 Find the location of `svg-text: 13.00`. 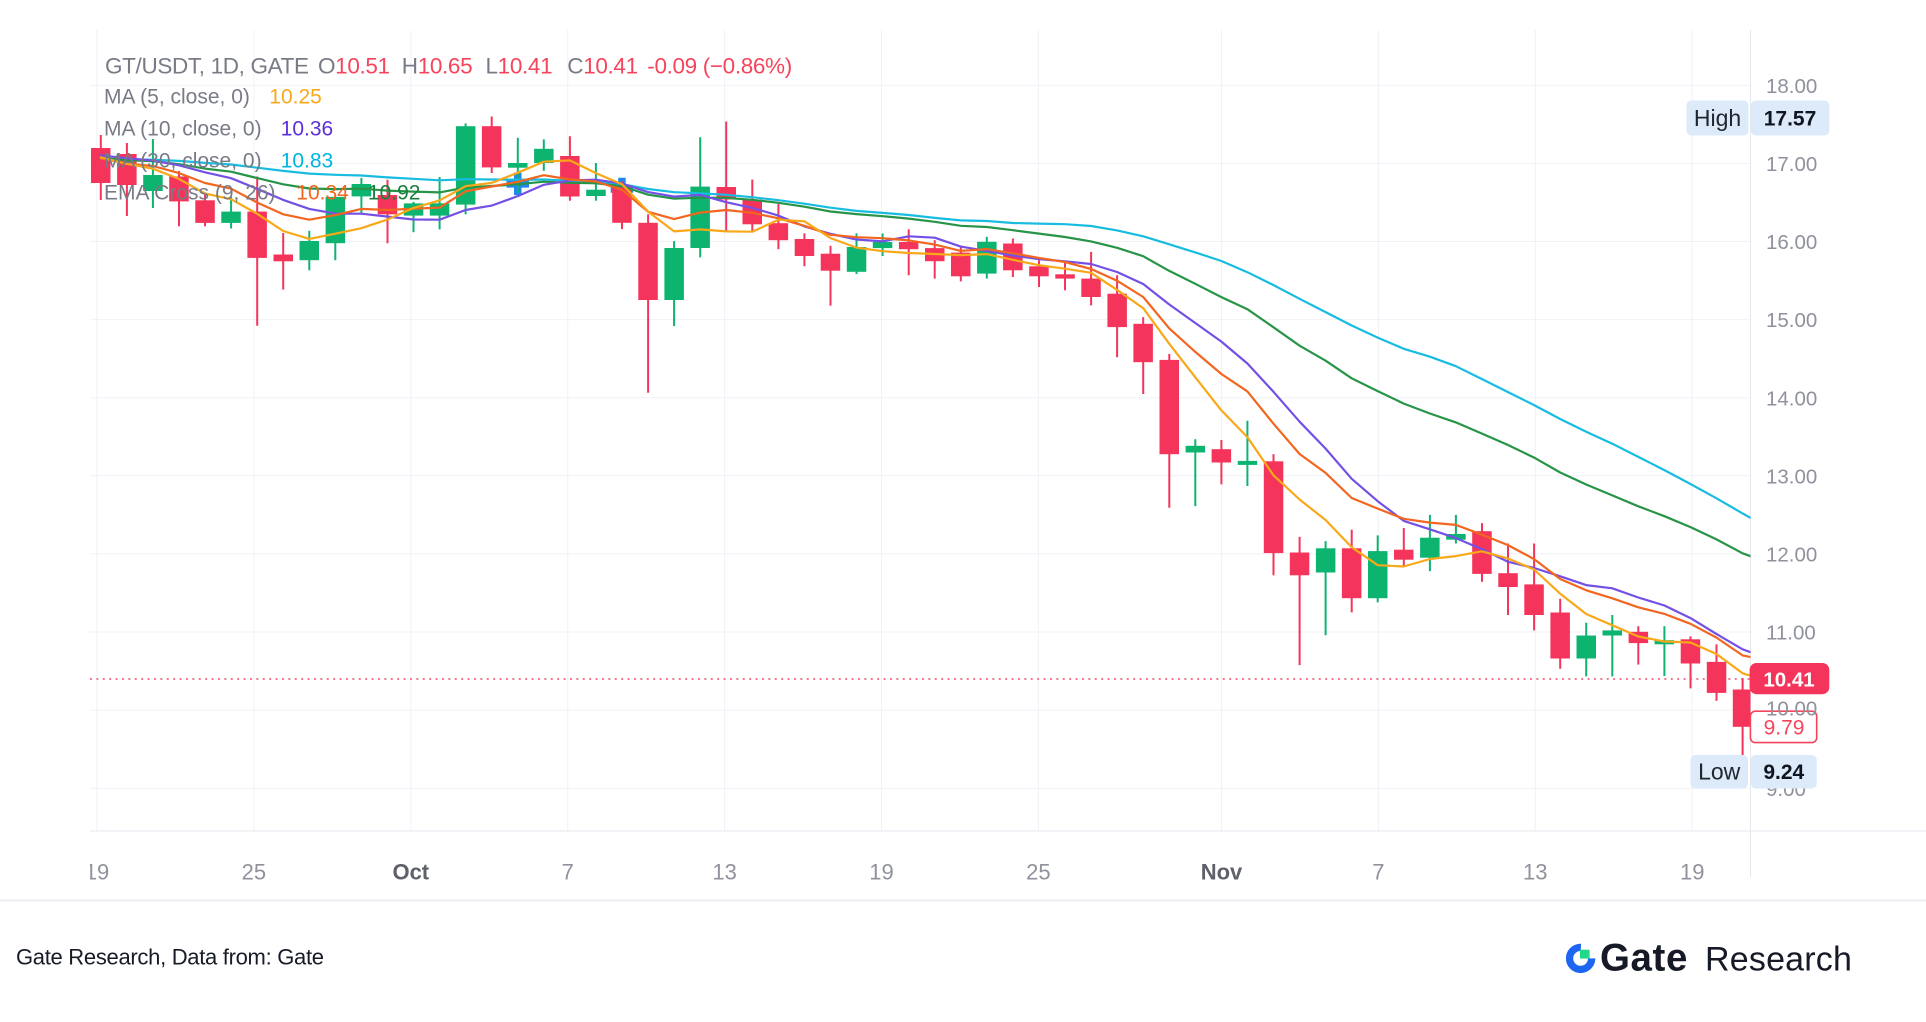

svg-text: 13.00 is located at coordinates (1791, 476).